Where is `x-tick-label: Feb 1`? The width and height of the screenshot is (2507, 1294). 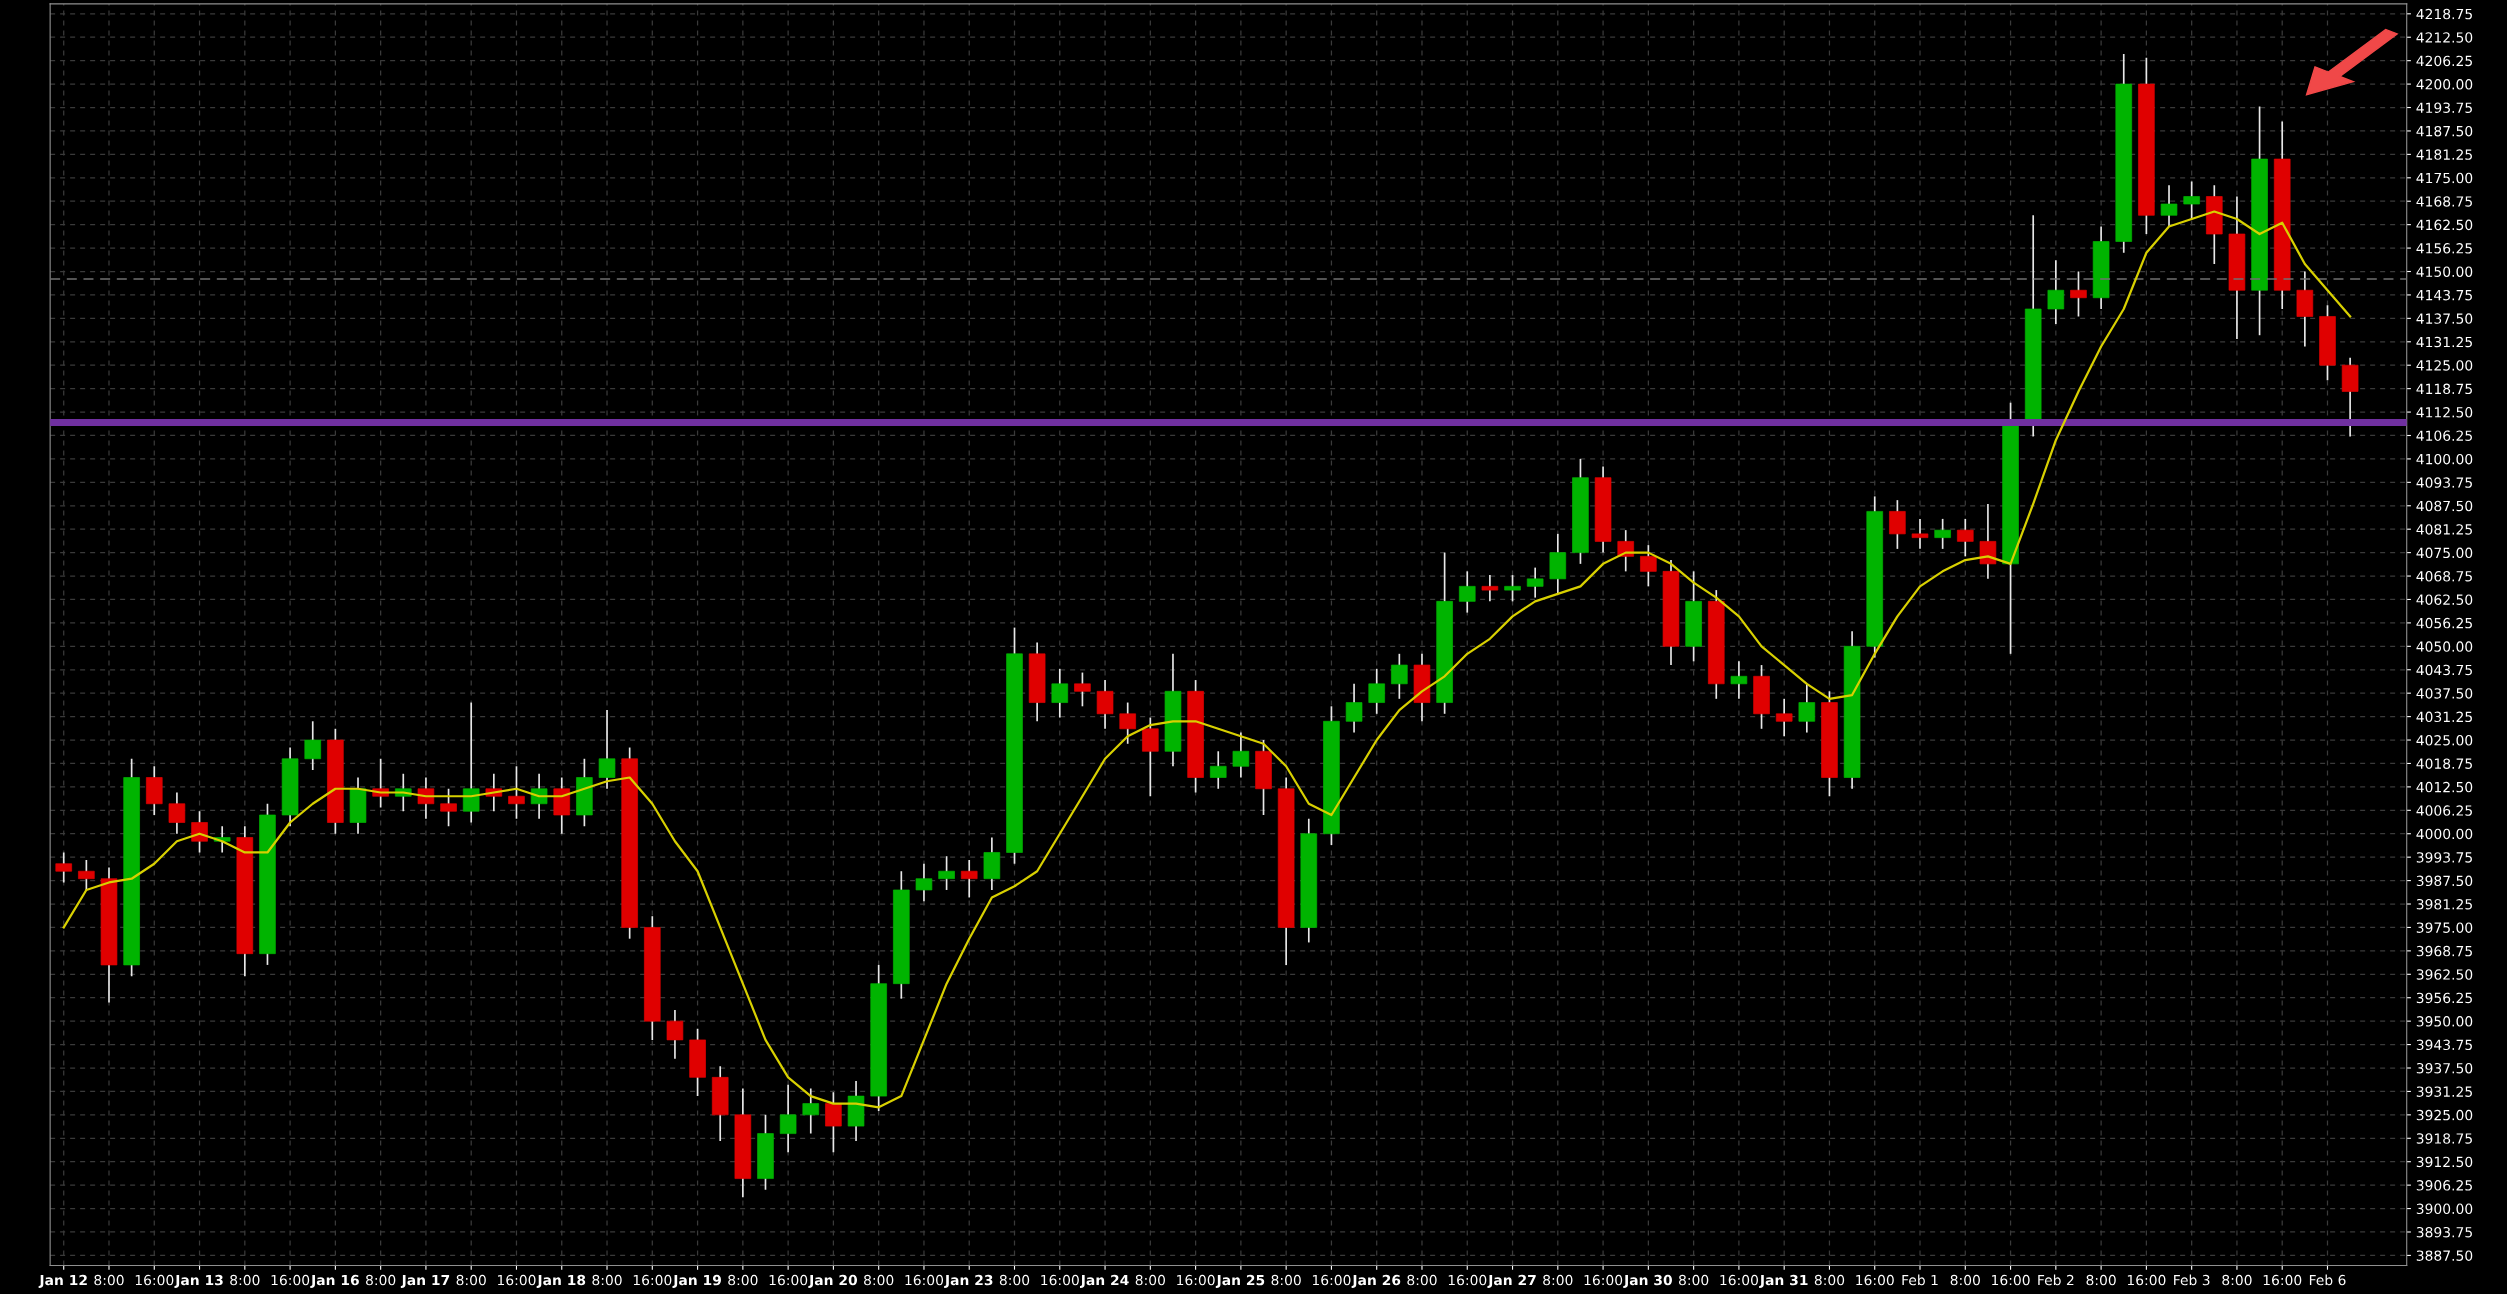
x-tick-label: Feb 1 is located at coordinates (1920, 1280).